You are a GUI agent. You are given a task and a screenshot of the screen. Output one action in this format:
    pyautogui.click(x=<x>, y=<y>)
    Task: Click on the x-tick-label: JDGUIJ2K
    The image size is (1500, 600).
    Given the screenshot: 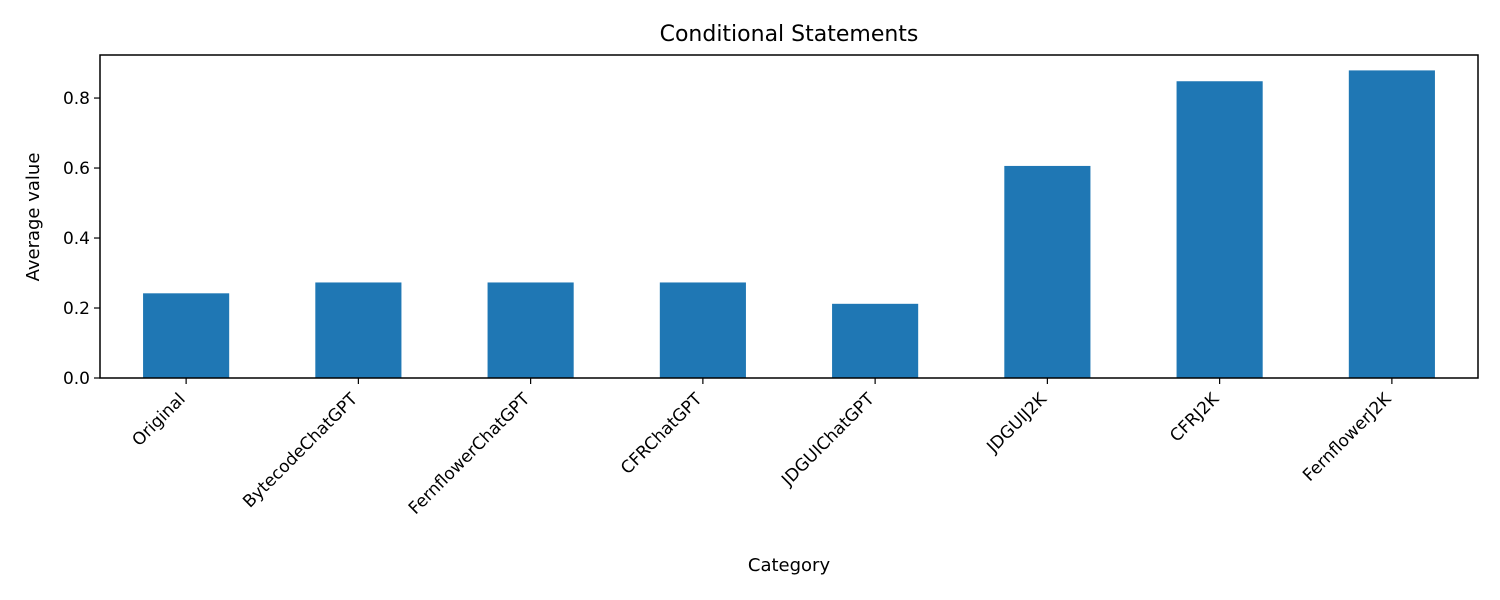 What is the action you would take?
    pyautogui.click(x=1017, y=423)
    